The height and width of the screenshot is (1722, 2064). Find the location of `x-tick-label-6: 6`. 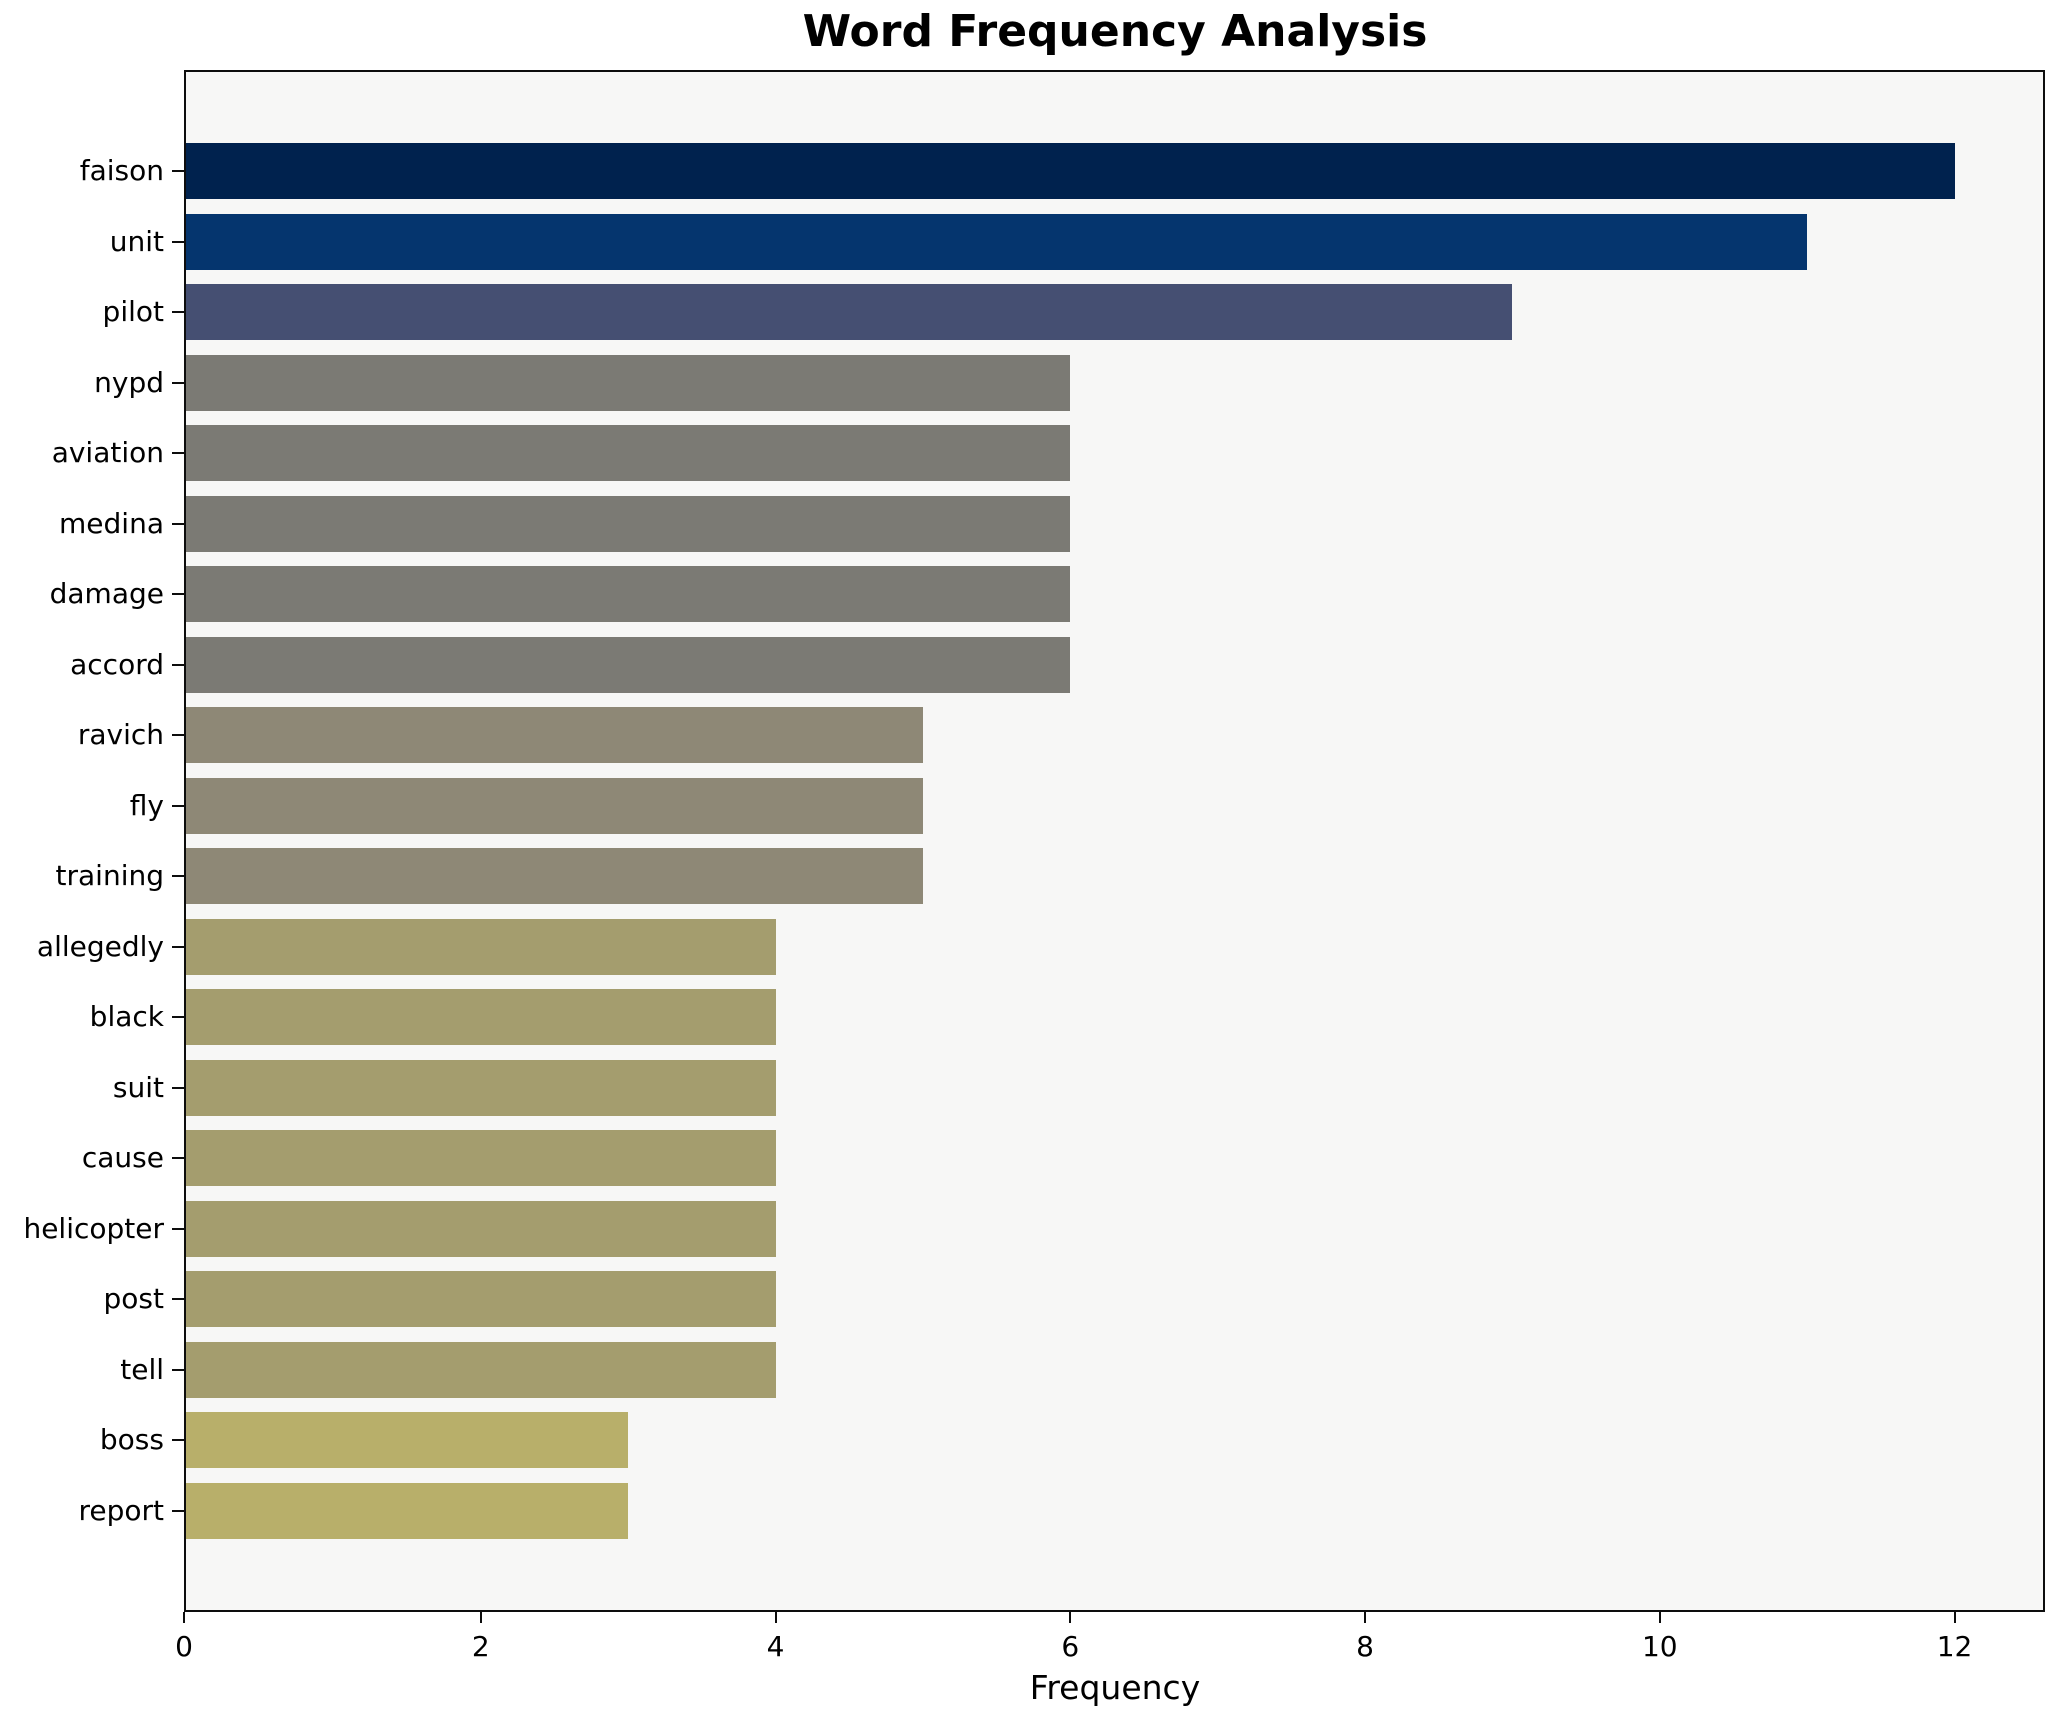

x-tick-label-6: 6 is located at coordinates (1070, 1646).